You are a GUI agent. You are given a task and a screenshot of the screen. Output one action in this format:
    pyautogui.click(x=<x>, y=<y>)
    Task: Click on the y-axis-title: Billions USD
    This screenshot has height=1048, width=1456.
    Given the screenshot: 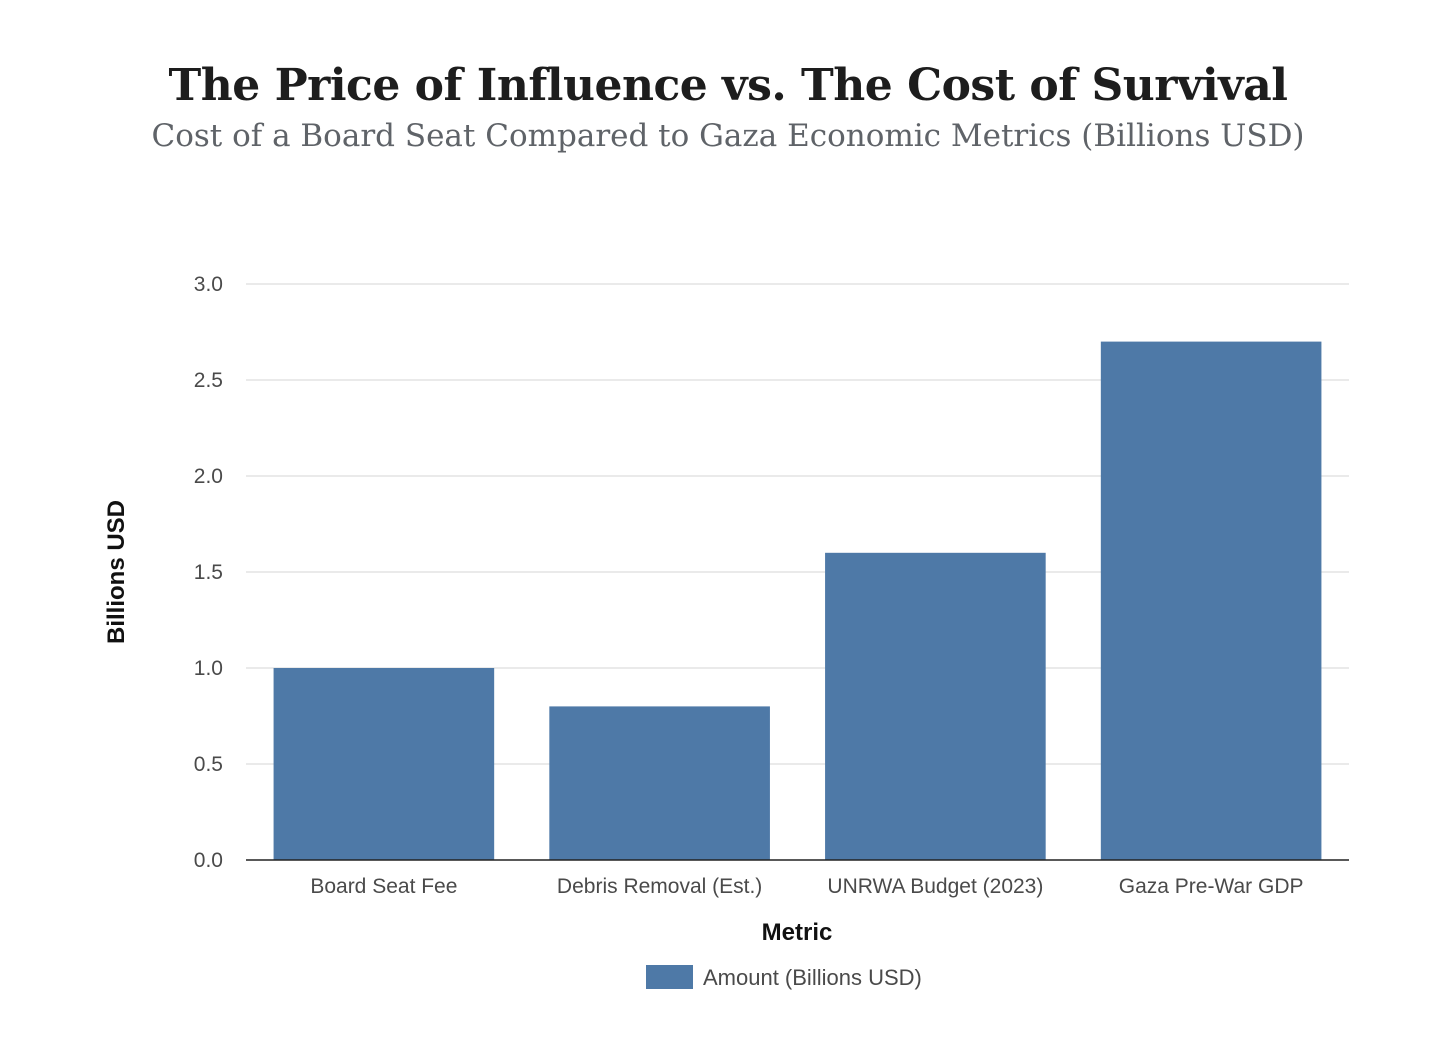 What is the action you would take?
    pyautogui.click(x=116, y=572)
    